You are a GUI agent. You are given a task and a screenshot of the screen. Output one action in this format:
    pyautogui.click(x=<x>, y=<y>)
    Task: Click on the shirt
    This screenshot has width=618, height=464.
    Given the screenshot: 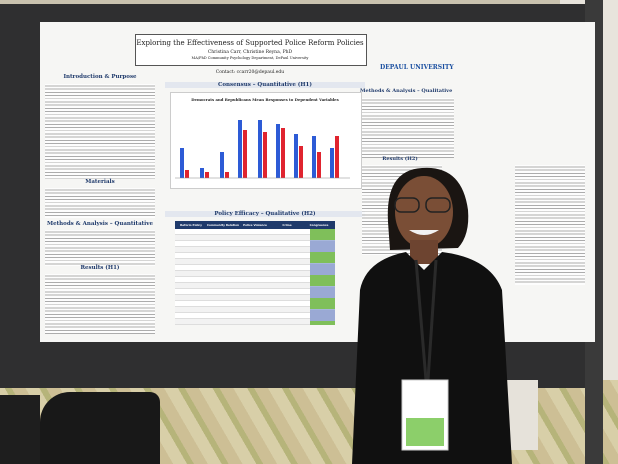 What is the action you would take?
    pyautogui.click(x=432, y=358)
    